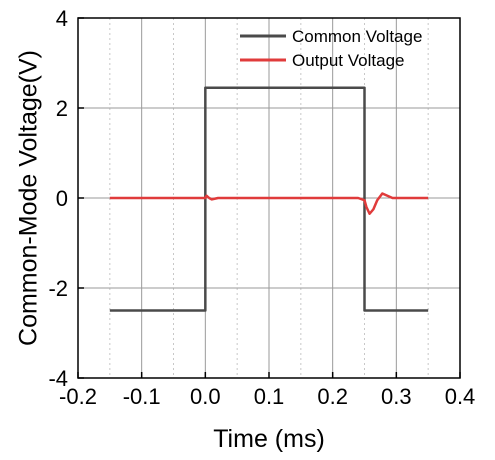 The image size is (495, 460). Describe the element at coordinates (29, 198) in the screenshot. I see `y-axis-label: Common-Mode Voltage(V)` at that location.